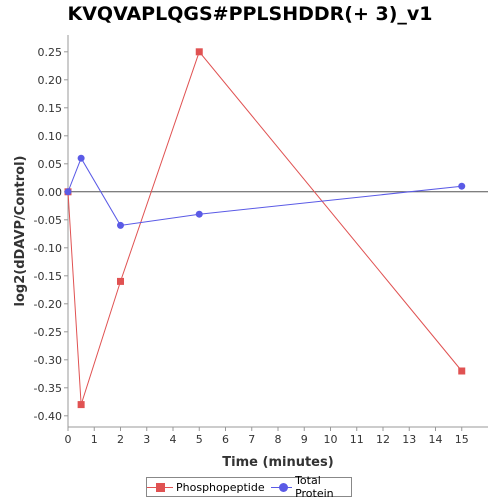 This screenshot has width=500, height=500. What do you see at coordinates (48, 248) in the screenshot?
I see `y-tick-label: -0.10` at bounding box center [48, 248].